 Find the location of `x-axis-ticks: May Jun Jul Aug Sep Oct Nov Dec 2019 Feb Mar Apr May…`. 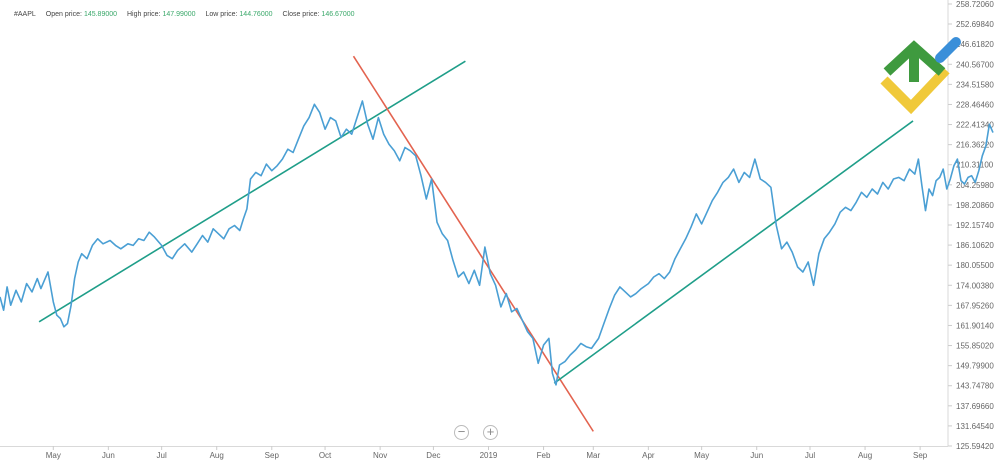

x-axis-ticks: May Jun Jul Aug Sep Oct Nov Dec 2019 Feb Mar Apr May… is located at coordinates (487, 453).